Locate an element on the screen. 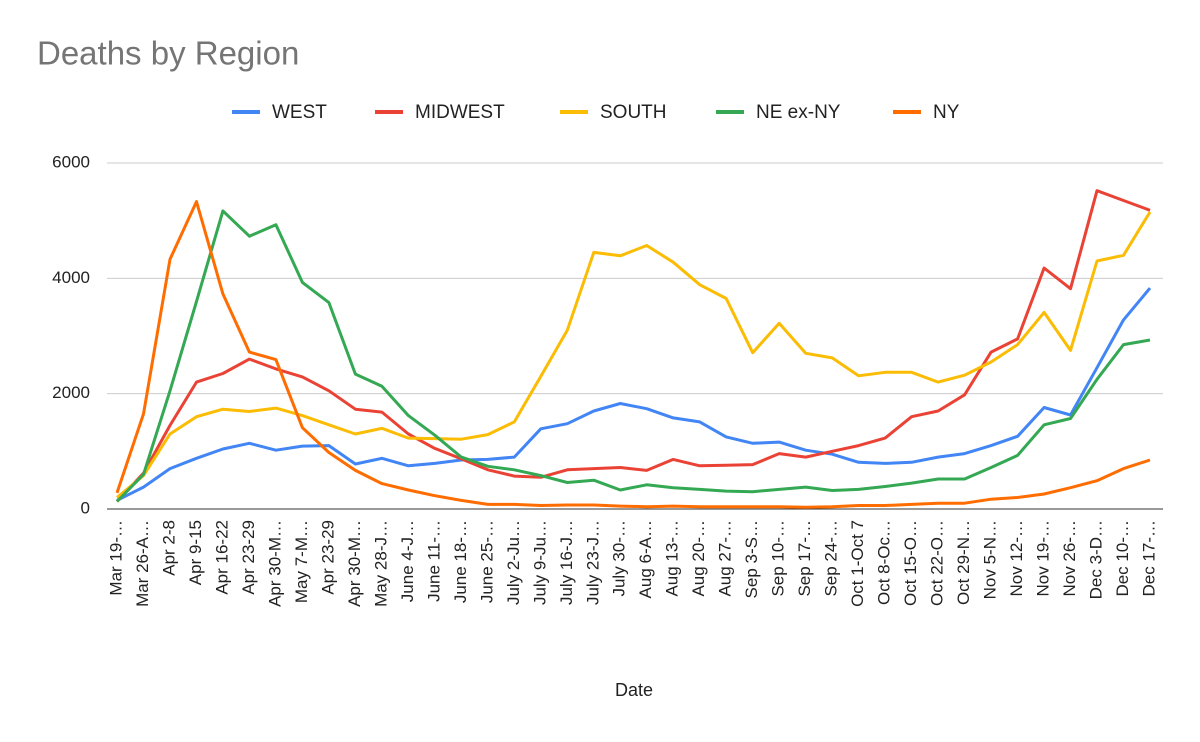 The height and width of the screenshot is (742, 1200). y-tick-label: 6000 is located at coordinates (71, 161).